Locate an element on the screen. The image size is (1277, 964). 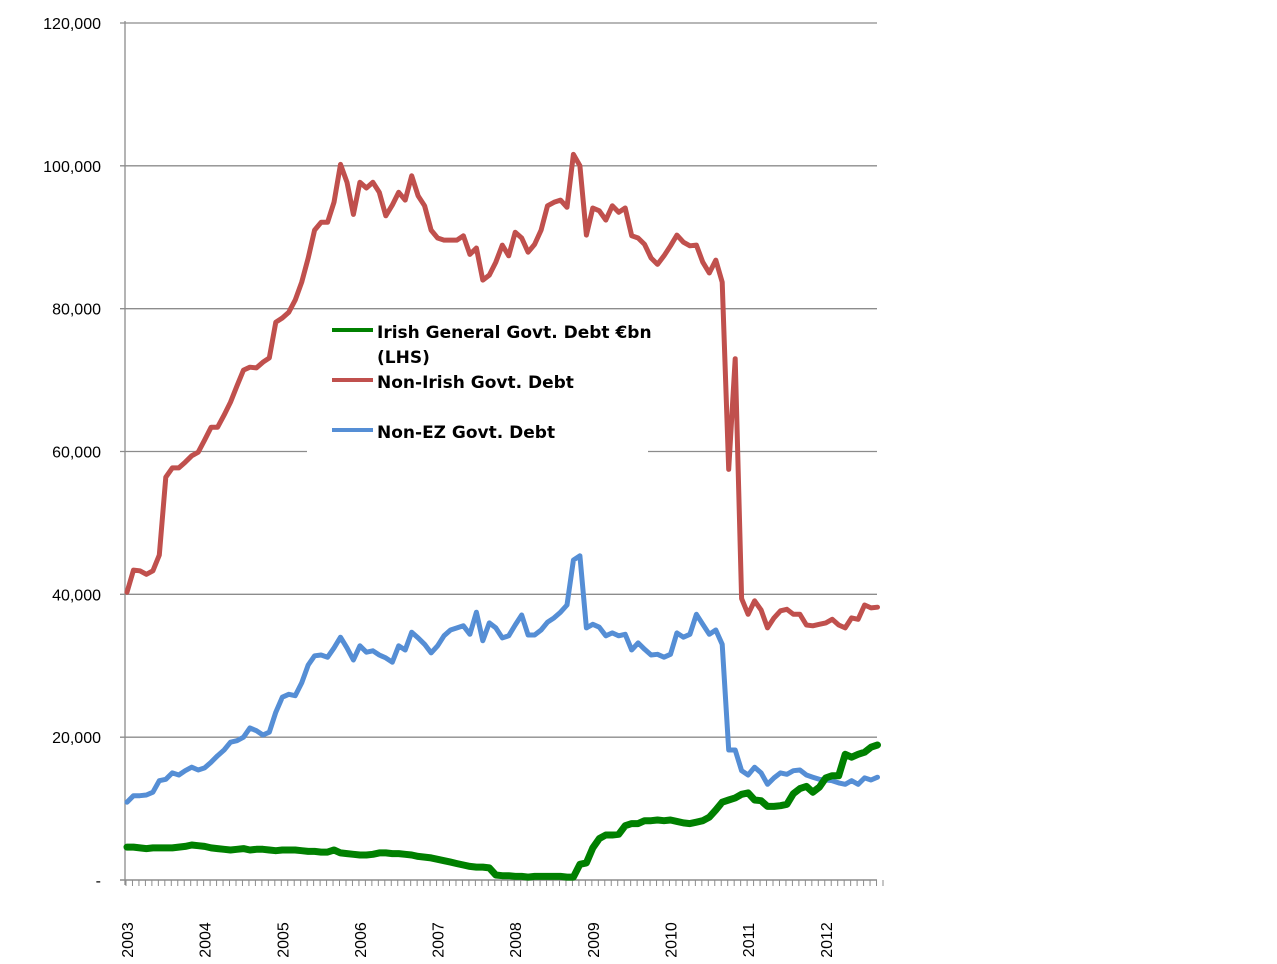
legend-label-irish-debt-line2: (LHS) is located at coordinates (403, 358).